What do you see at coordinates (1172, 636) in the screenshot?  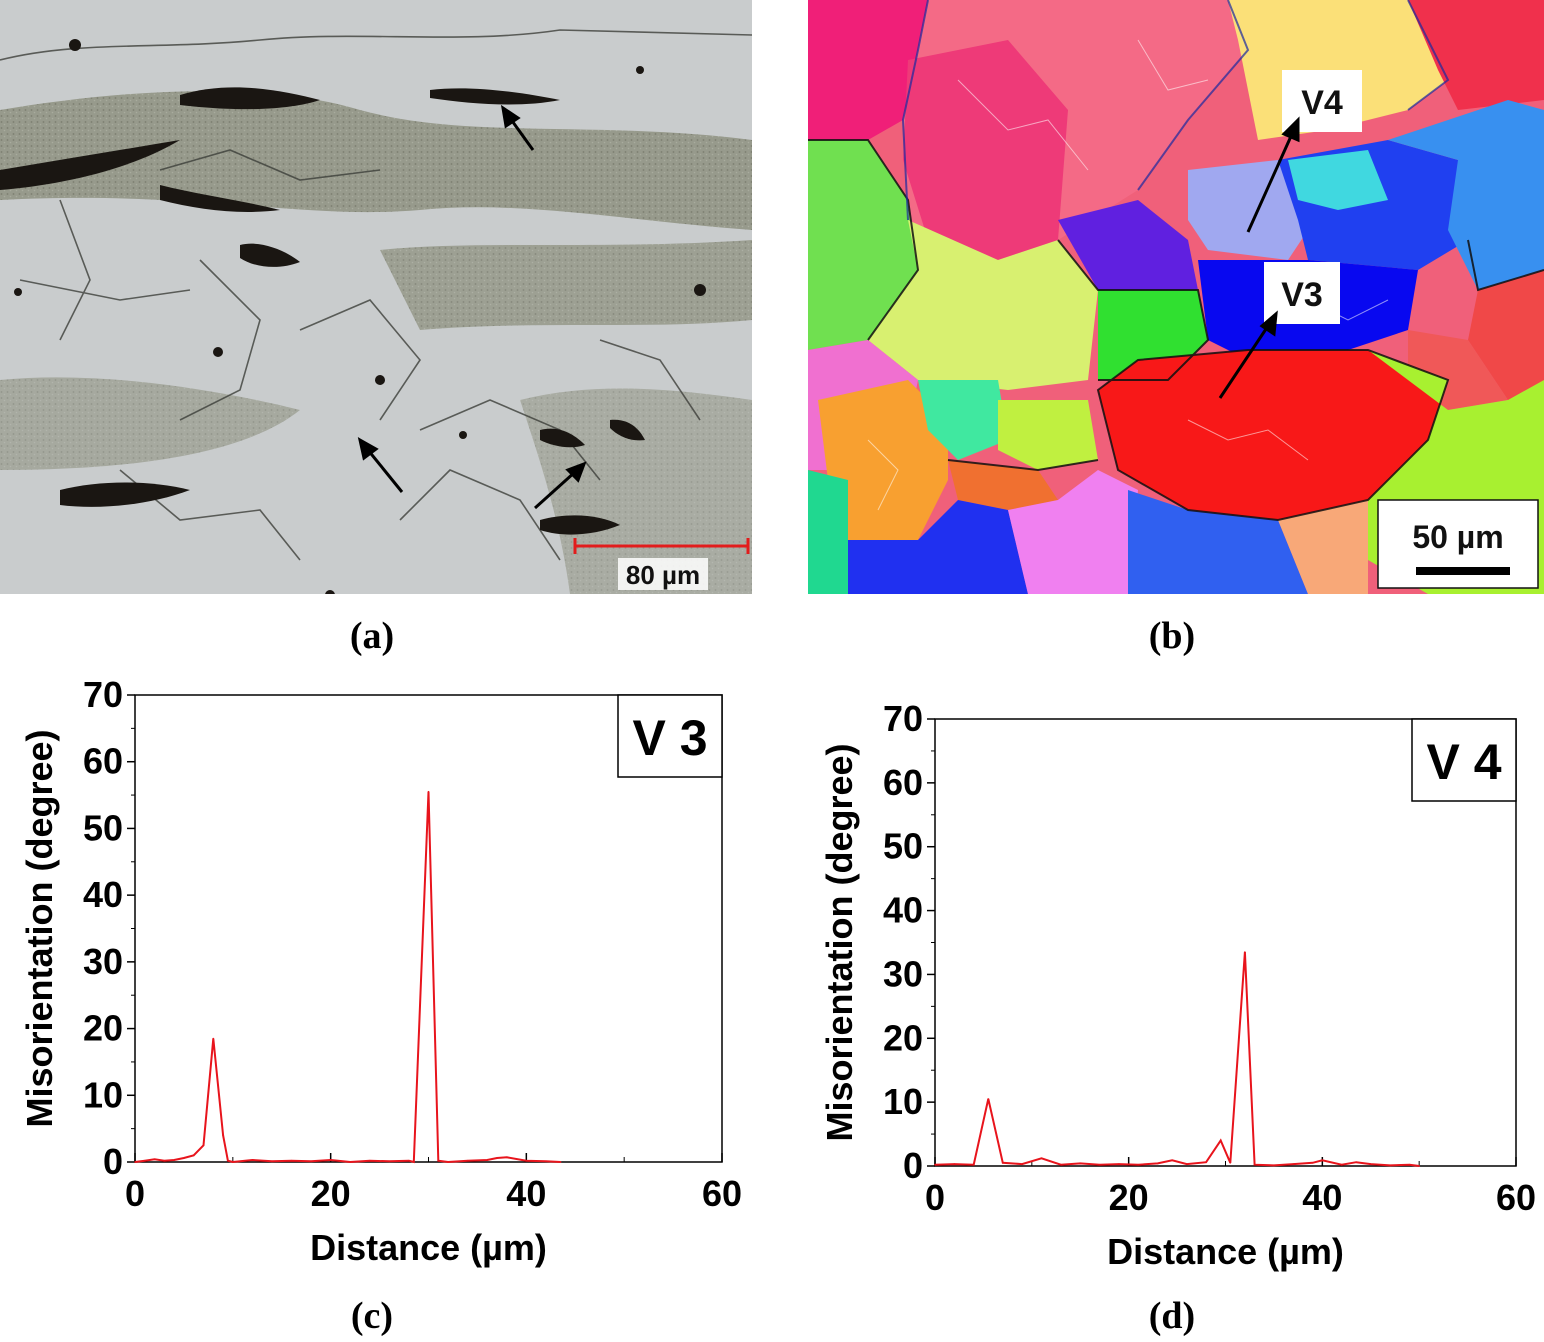 I see `caption-b: (b)` at bounding box center [1172, 636].